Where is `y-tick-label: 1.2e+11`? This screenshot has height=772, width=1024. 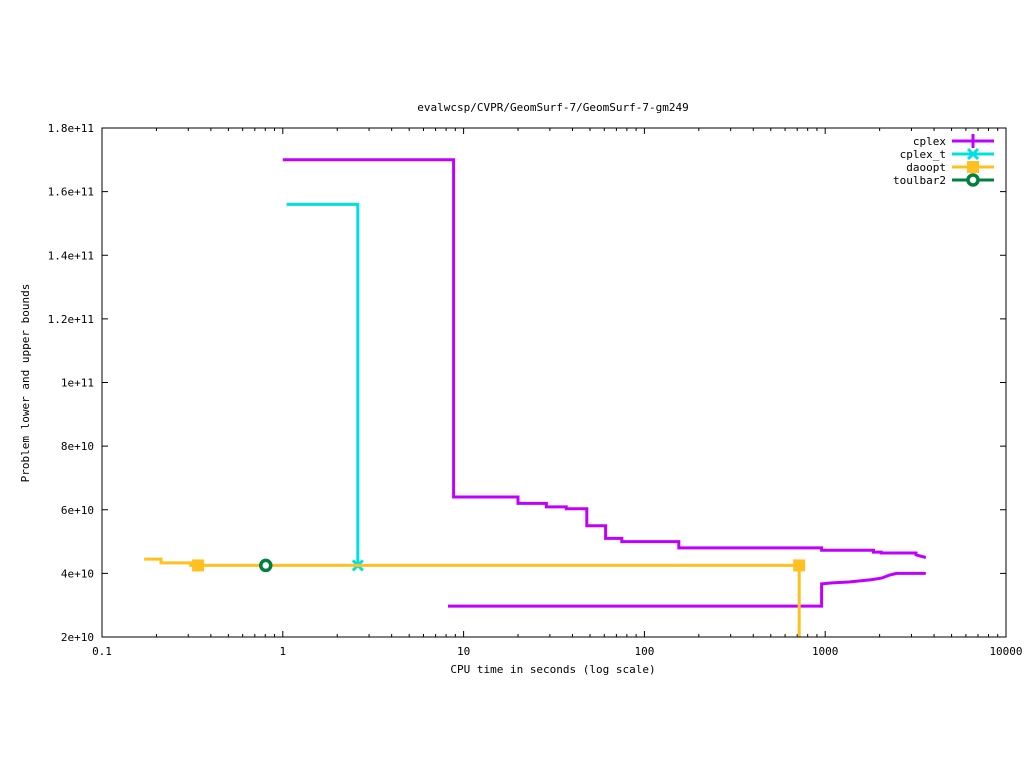 y-tick-label: 1.2e+11 is located at coordinates (71, 319).